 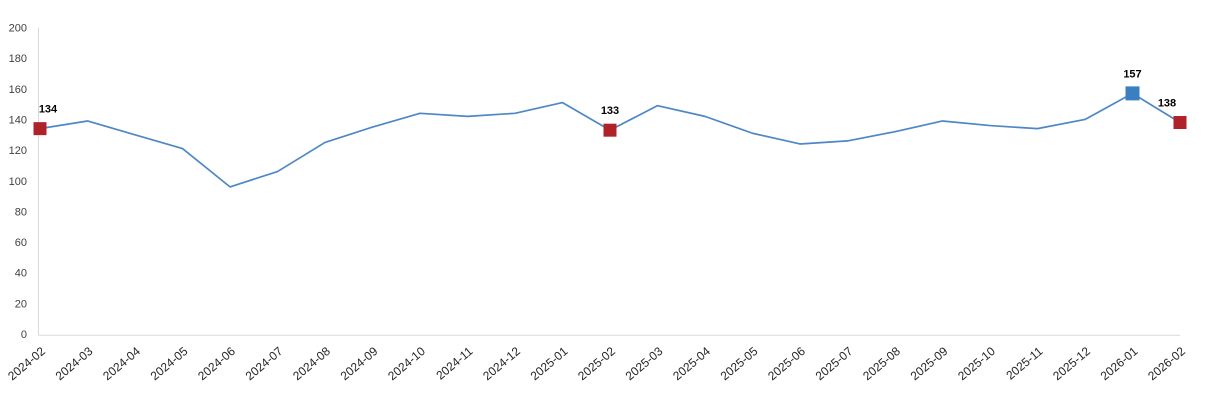 I want to click on point-label-2026-02: 138, so click(x=1167, y=104).